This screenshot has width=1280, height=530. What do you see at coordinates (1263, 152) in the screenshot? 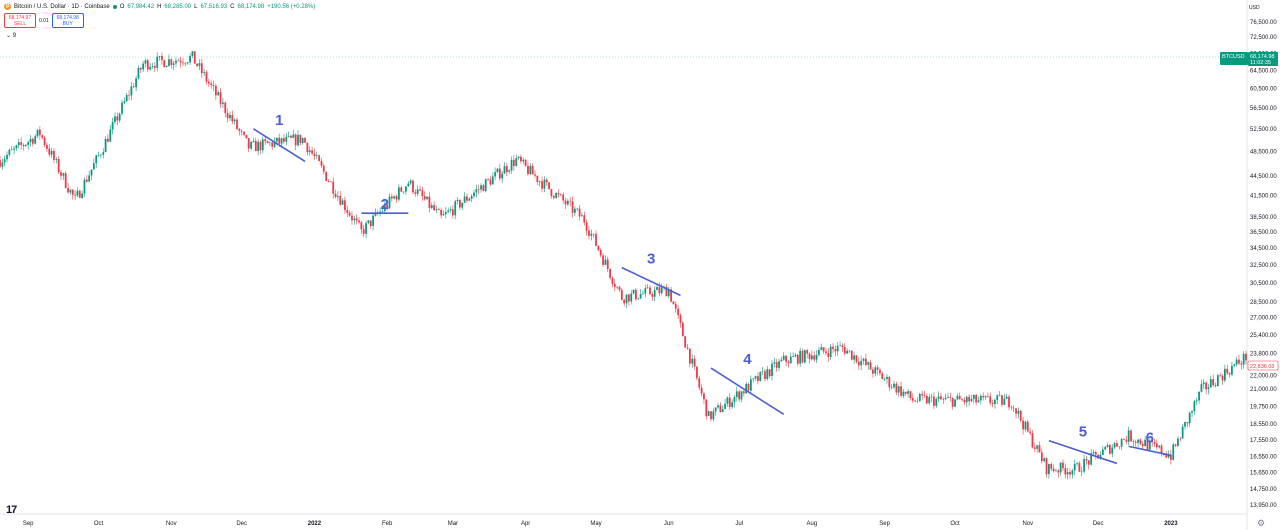
I see `price-tick-label: 48,500.00` at bounding box center [1263, 152].